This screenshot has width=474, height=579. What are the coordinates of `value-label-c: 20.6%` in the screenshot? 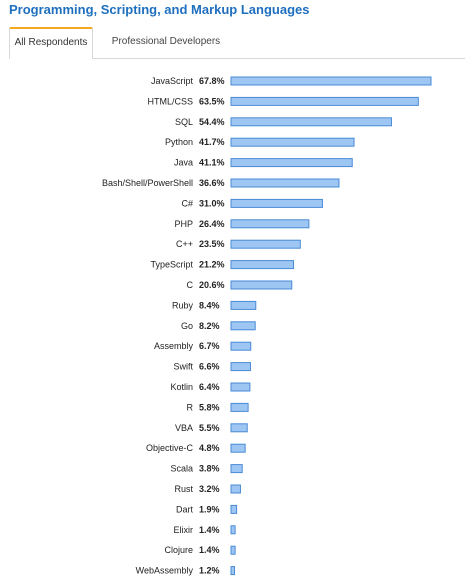 It's located at (212, 285).